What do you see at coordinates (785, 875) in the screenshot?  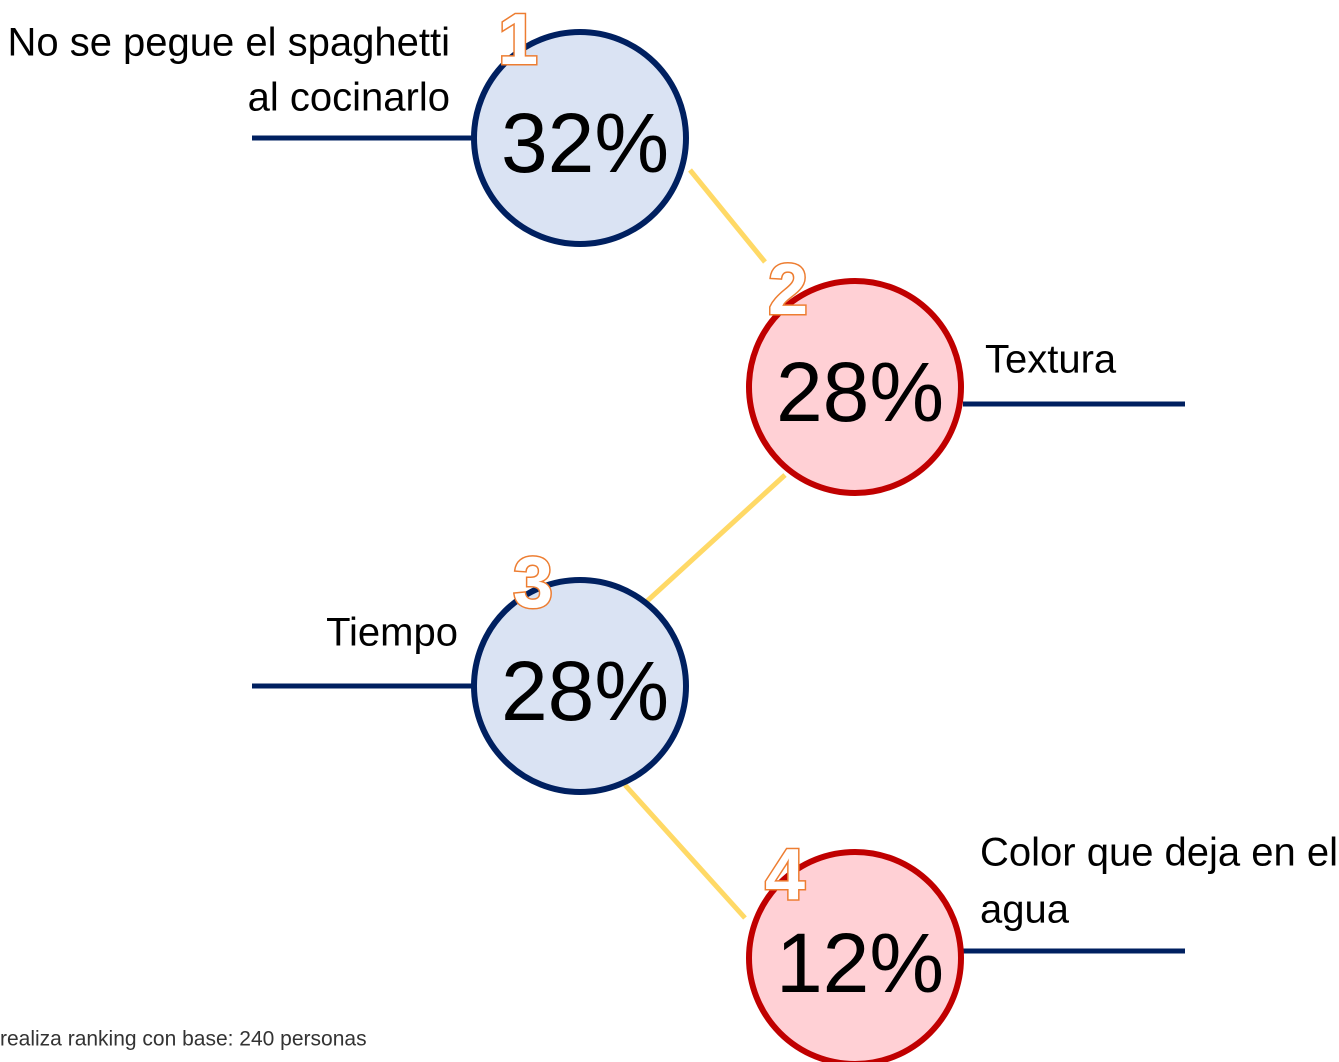 I see `node-rank: 4` at bounding box center [785, 875].